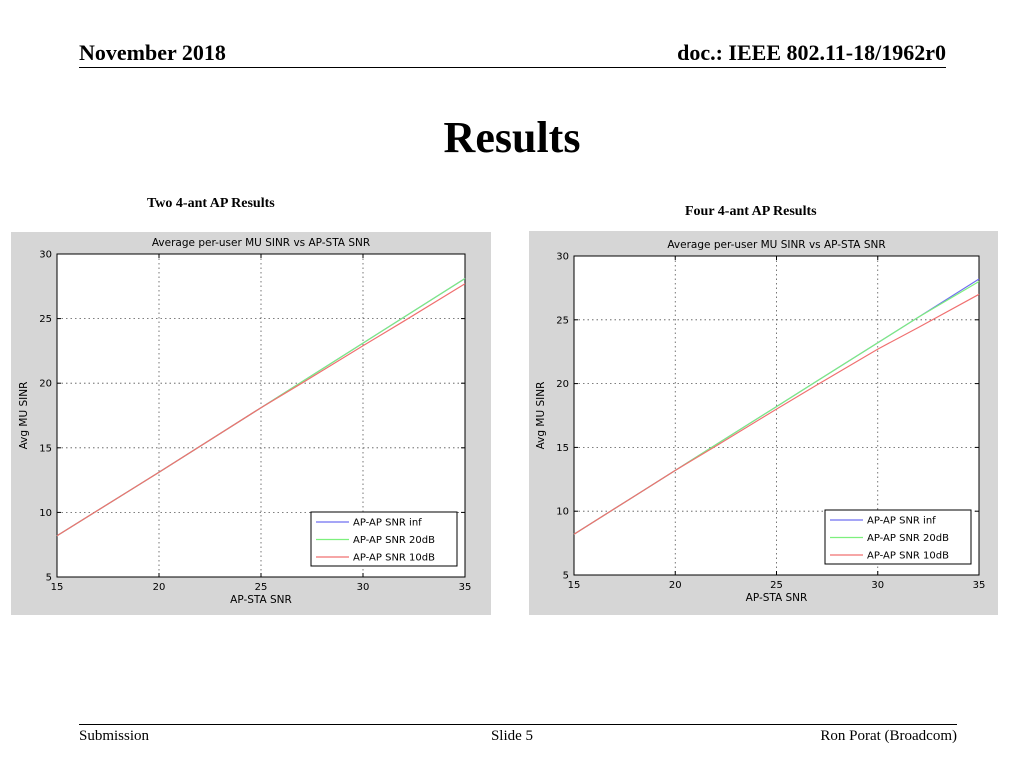 The width and height of the screenshot is (1024, 768). Describe the element at coordinates (512, 137) in the screenshot. I see `slide-title: Results` at that location.